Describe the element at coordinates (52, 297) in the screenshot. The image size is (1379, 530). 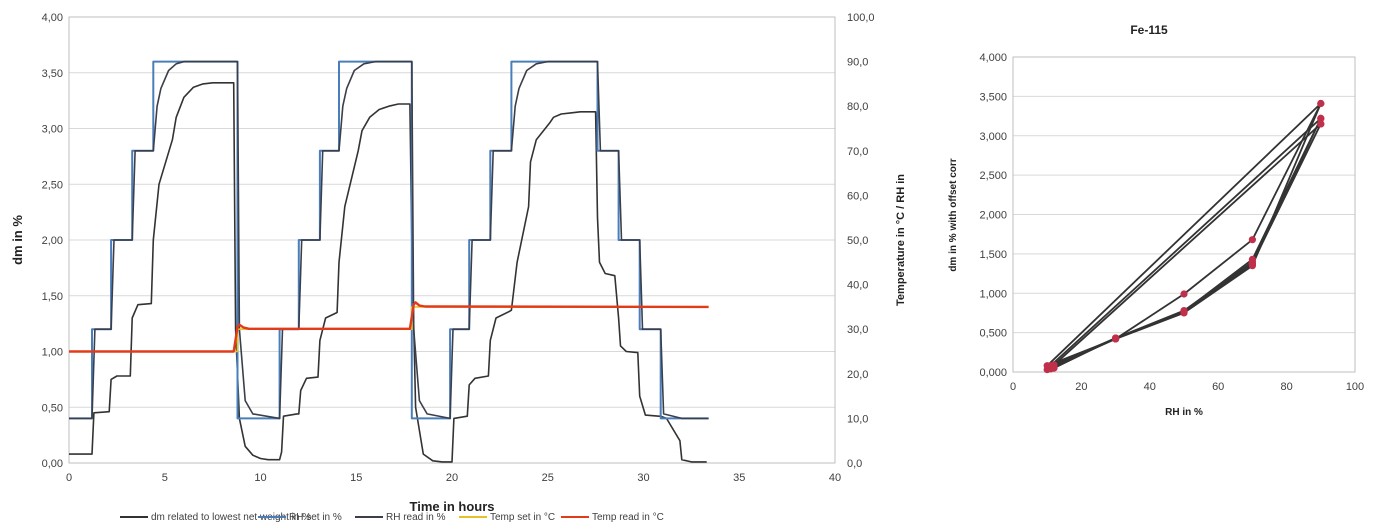
I see `left-y-tick-label: 1,50` at that location.